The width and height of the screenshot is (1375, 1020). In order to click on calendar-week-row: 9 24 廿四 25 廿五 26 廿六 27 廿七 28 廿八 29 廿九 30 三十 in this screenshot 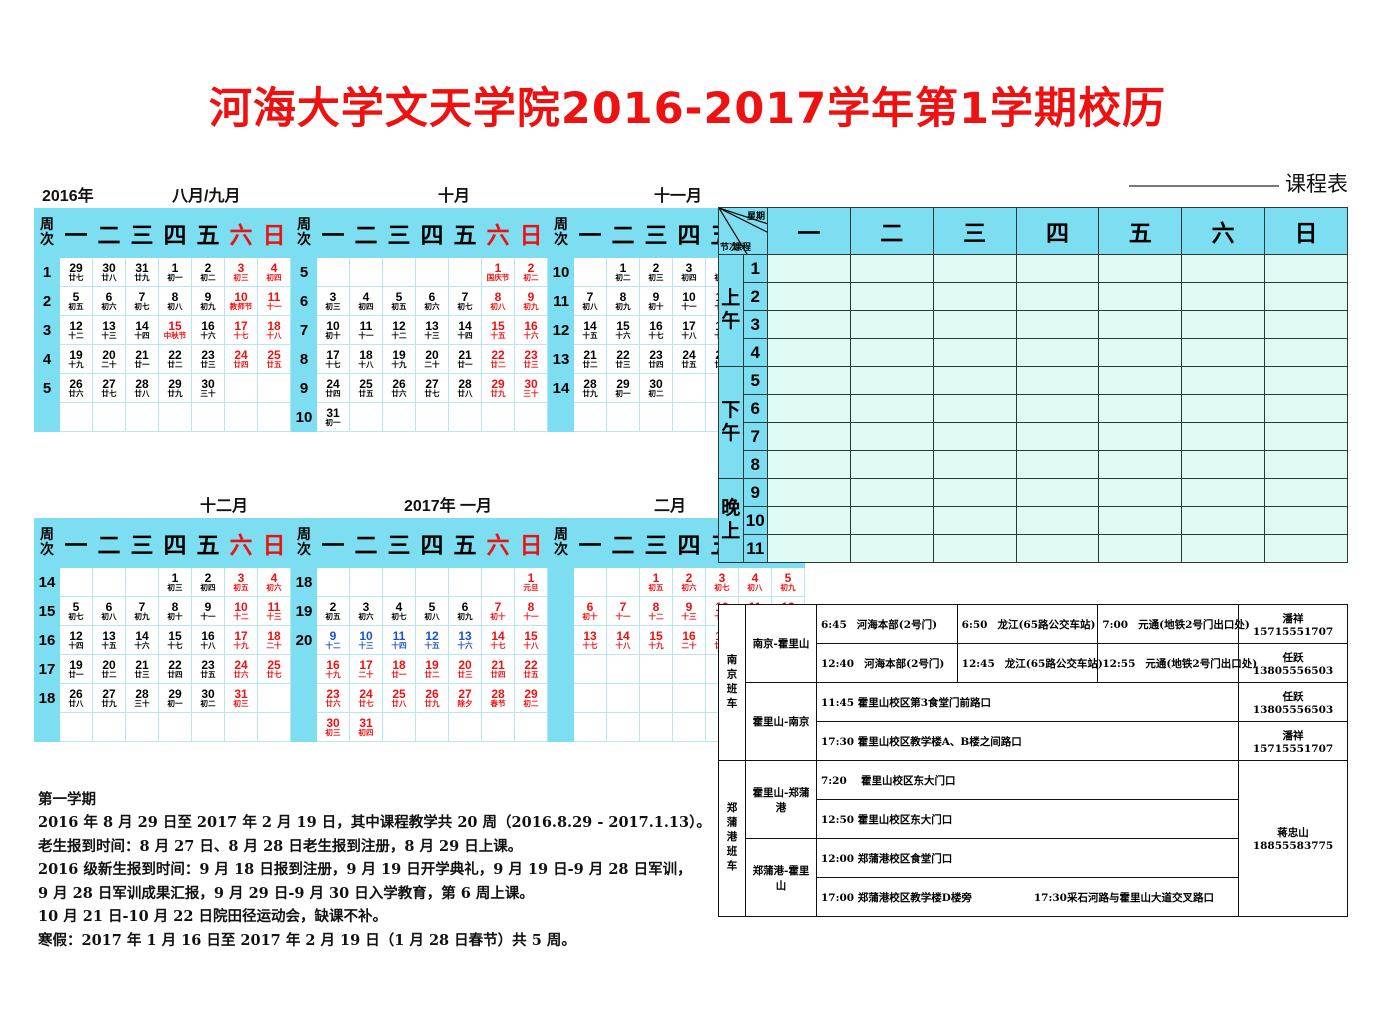, I will do `click(419, 388)`.